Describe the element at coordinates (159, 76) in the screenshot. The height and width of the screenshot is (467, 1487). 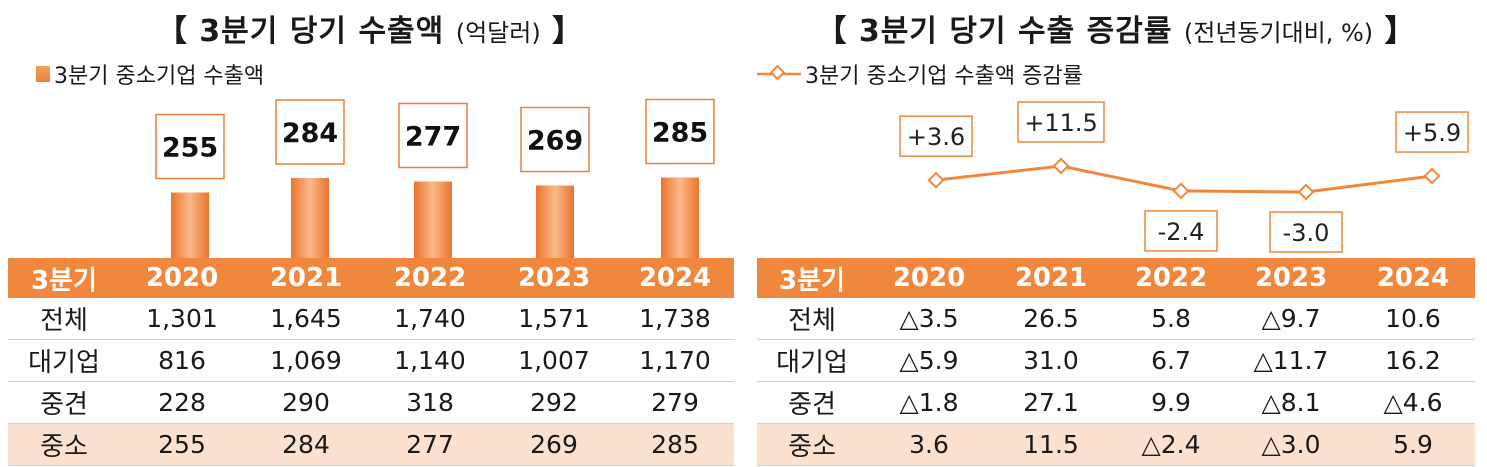
I see `legend-label: 3분기 중소기업 수출액` at that location.